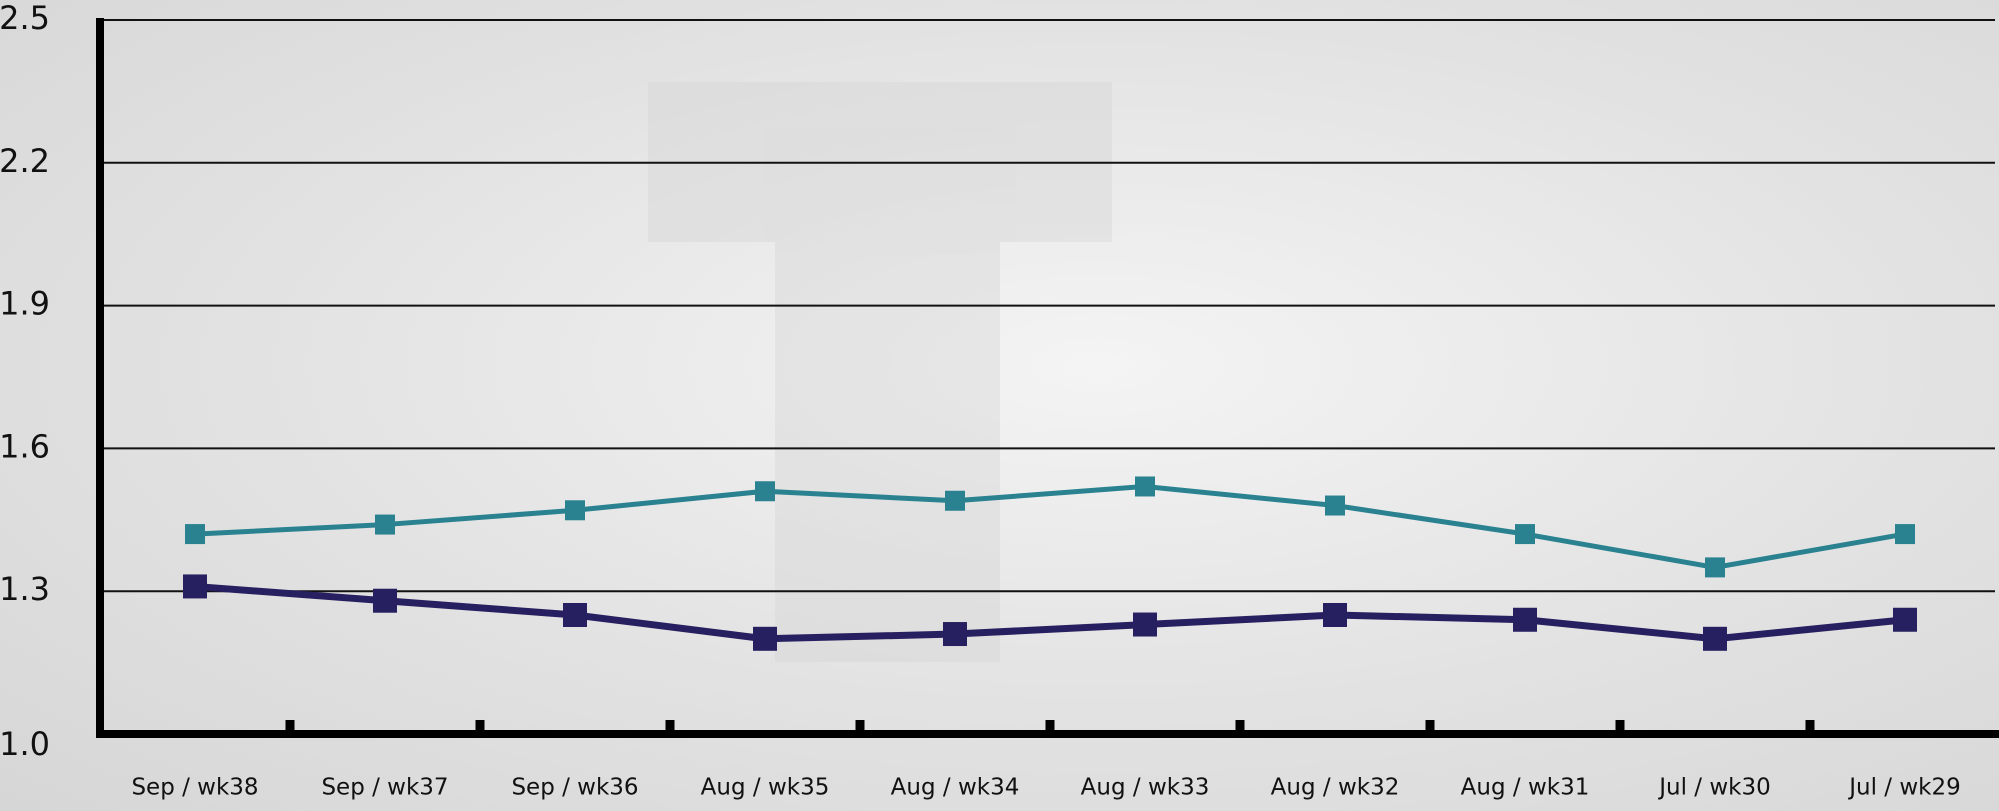  I want to click on y-tick-label: 1.0, so click(25, 744).